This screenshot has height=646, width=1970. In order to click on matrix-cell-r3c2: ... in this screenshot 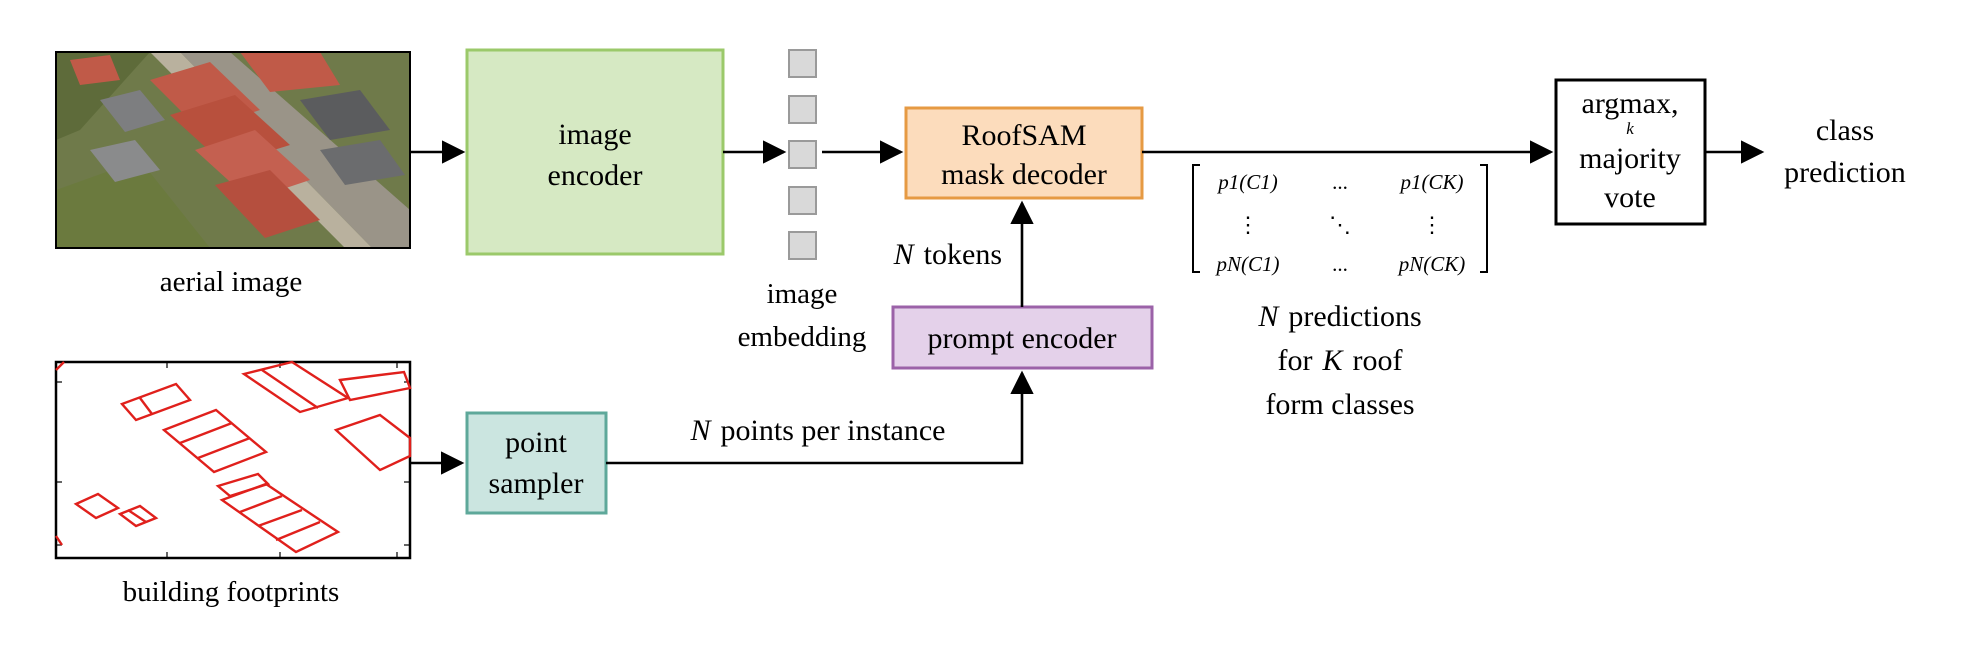, I will do `click(1340, 264)`.